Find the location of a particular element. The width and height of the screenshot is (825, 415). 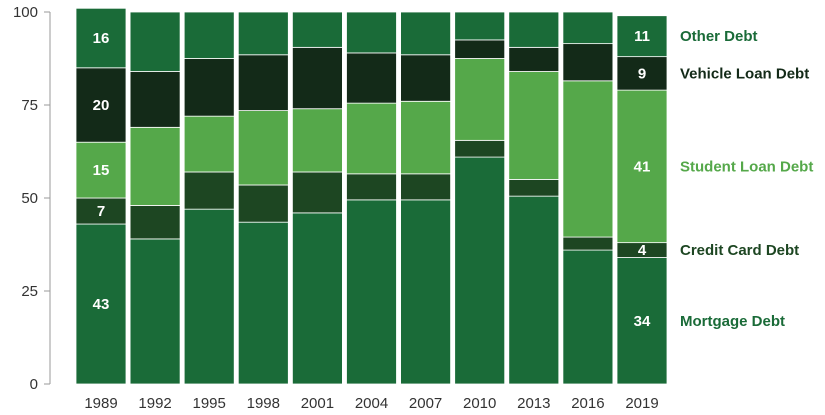

x-tick-label-2016: 2016 is located at coordinates (587, 403).